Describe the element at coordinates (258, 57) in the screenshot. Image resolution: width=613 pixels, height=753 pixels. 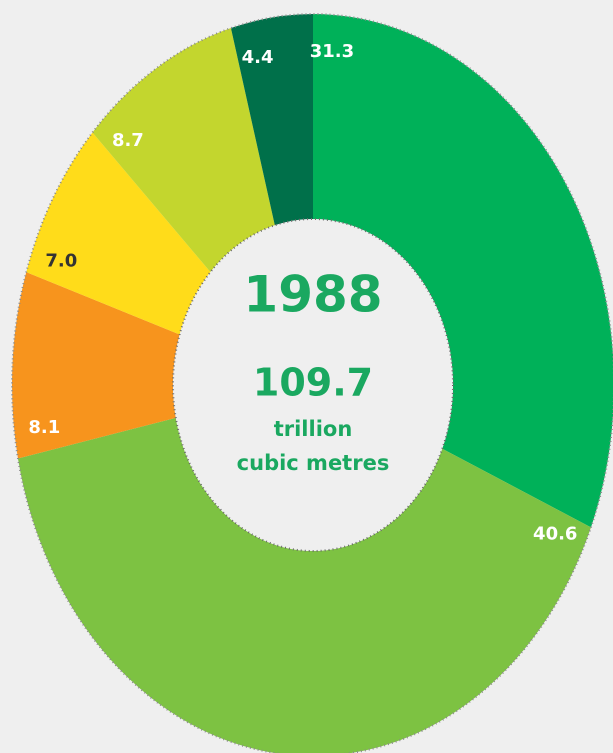
I see `value-label: 4.4` at that location.